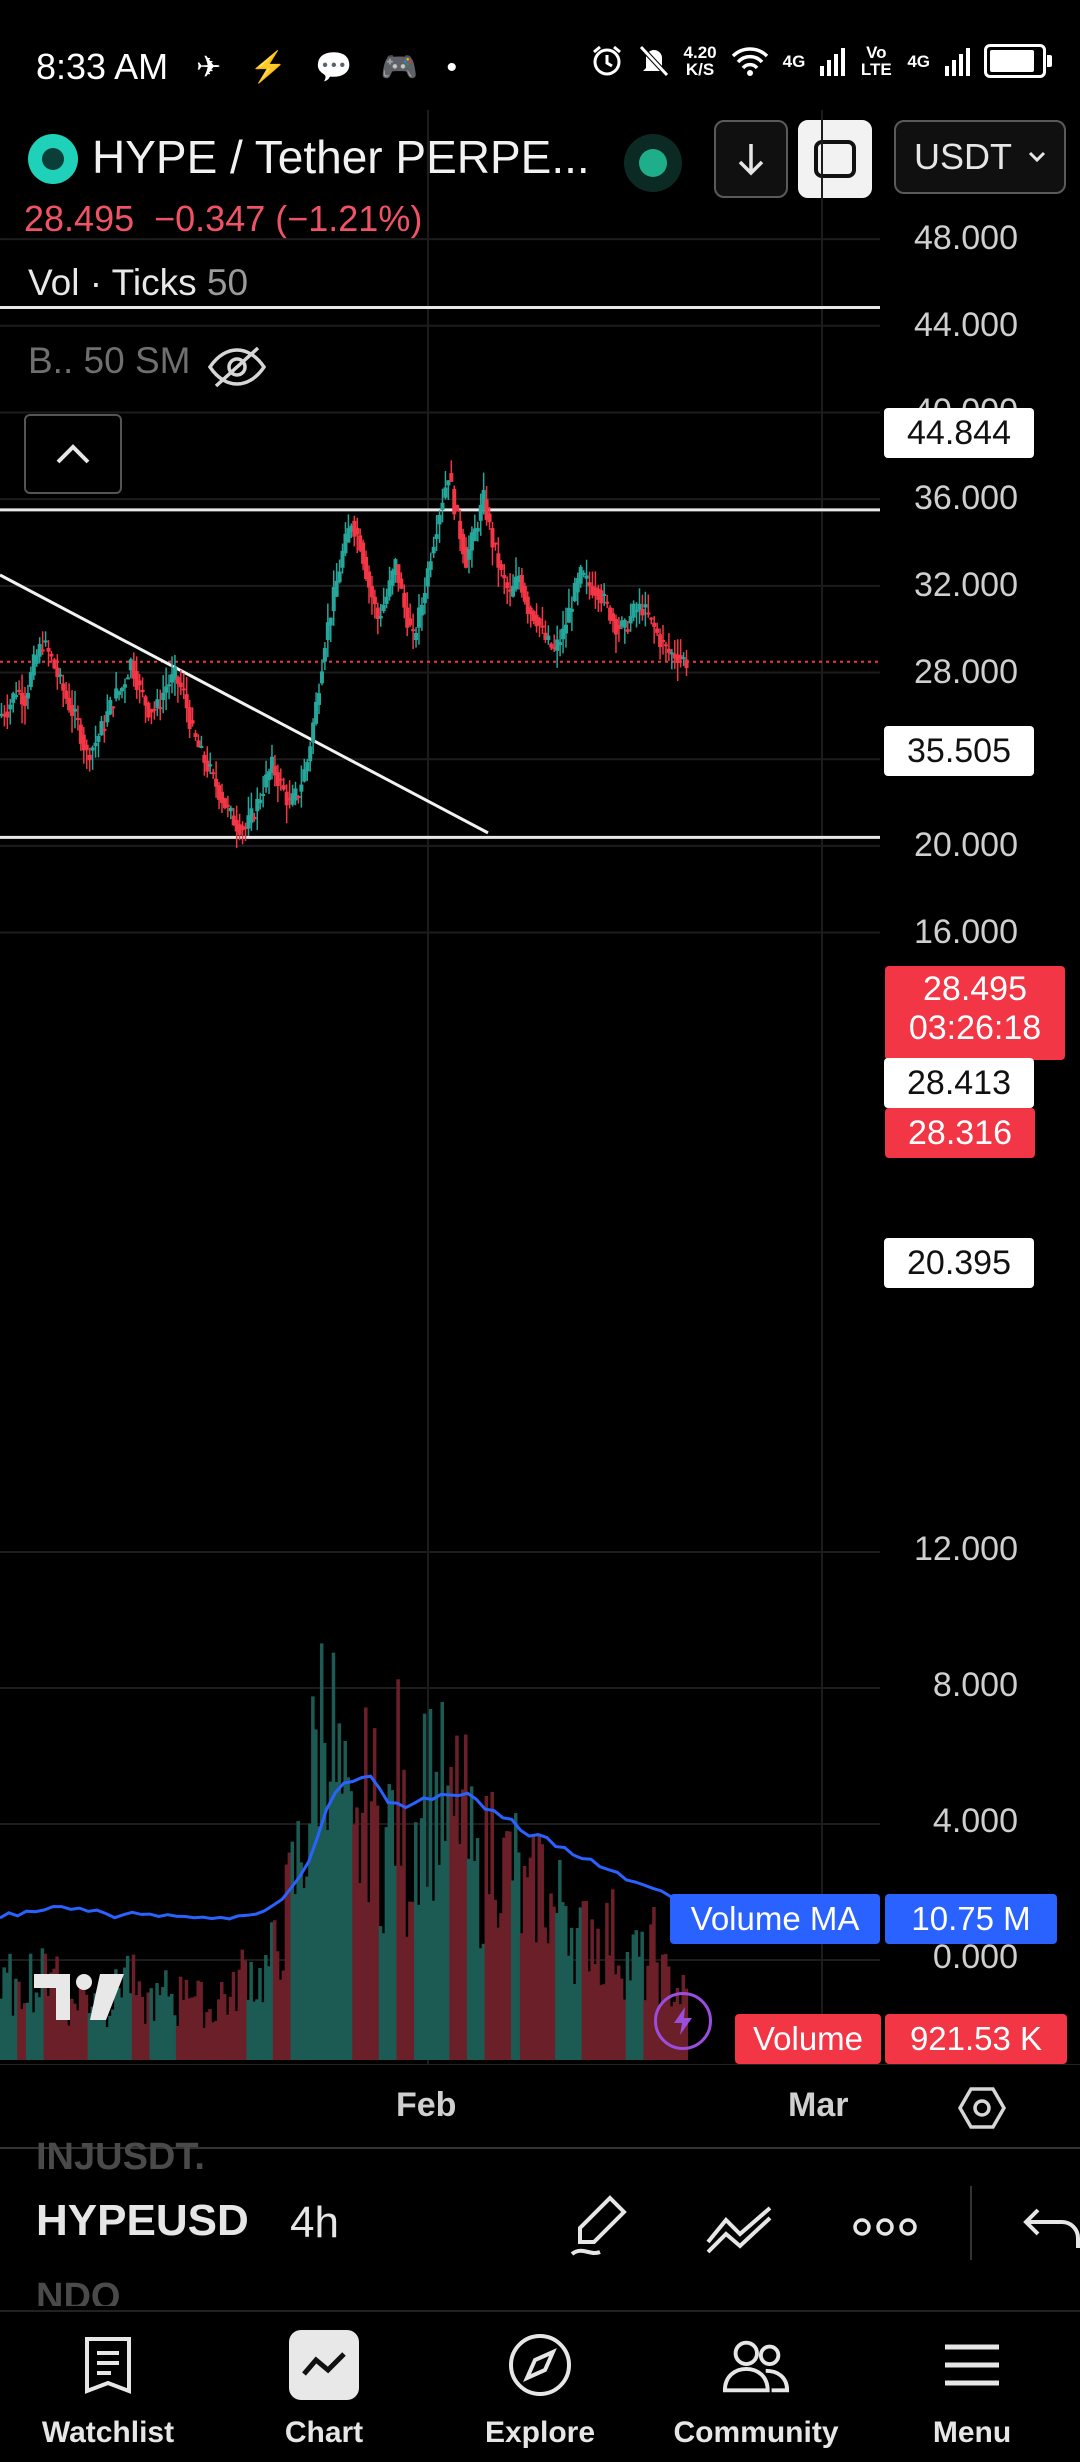  I want to click on level-tag-28316: 28.316, so click(960, 1133).